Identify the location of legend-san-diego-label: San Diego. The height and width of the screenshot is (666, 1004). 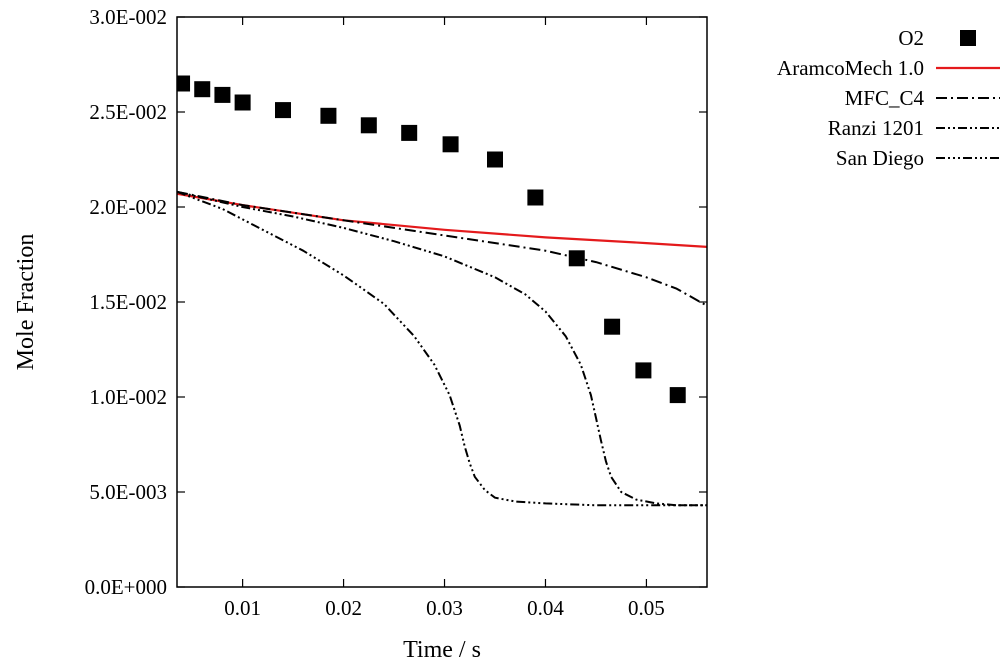
(880, 158).